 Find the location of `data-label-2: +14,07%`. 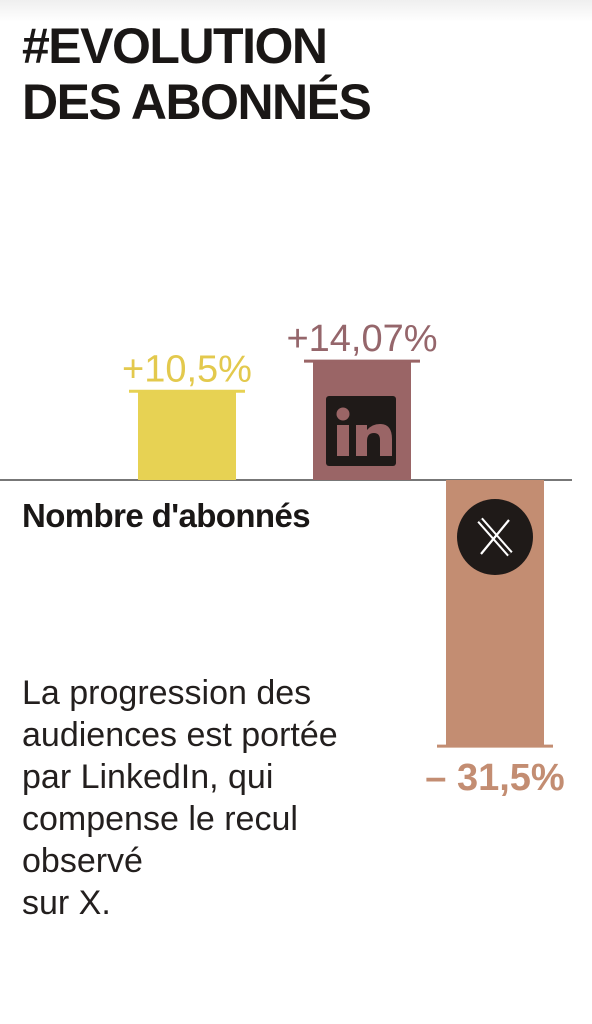

data-label-2: +14,07% is located at coordinates (361, 339).